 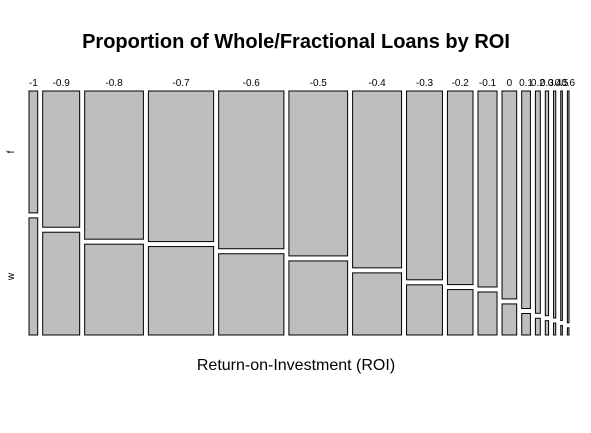 What do you see at coordinates (487, 313) in the screenshot?
I see `tile-w--0.1` at bounding box center [487, 313].